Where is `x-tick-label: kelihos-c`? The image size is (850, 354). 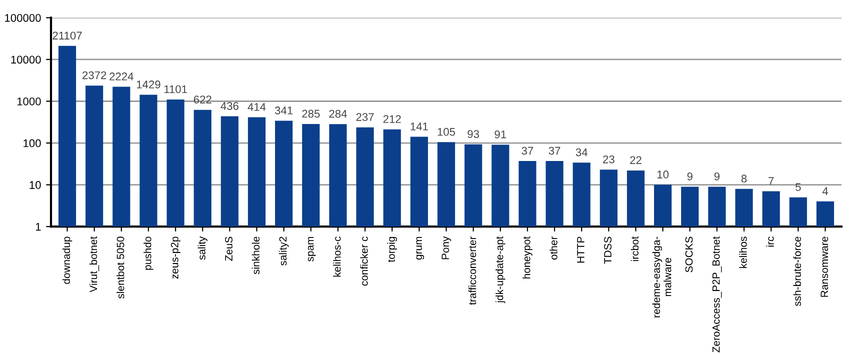 x-tick-label: kelihos-c is located at coordinates (337, 256).